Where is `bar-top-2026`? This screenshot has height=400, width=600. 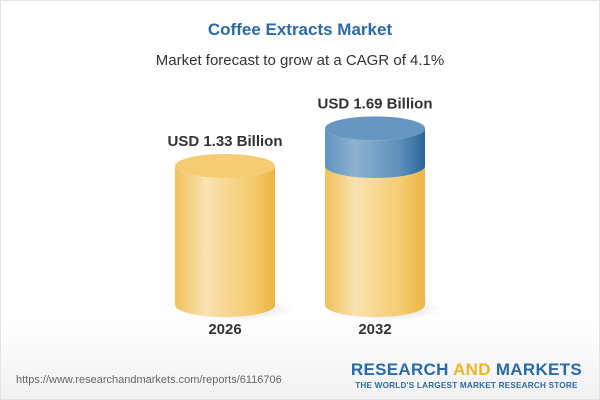
bar-top-2026 is located at coordinates (225, 166).